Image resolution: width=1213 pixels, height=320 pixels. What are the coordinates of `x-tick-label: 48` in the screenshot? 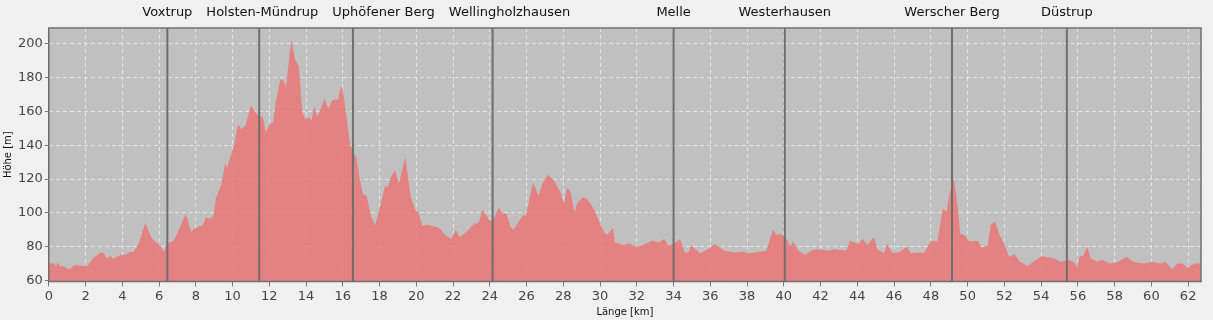 It's located at (931, 295).